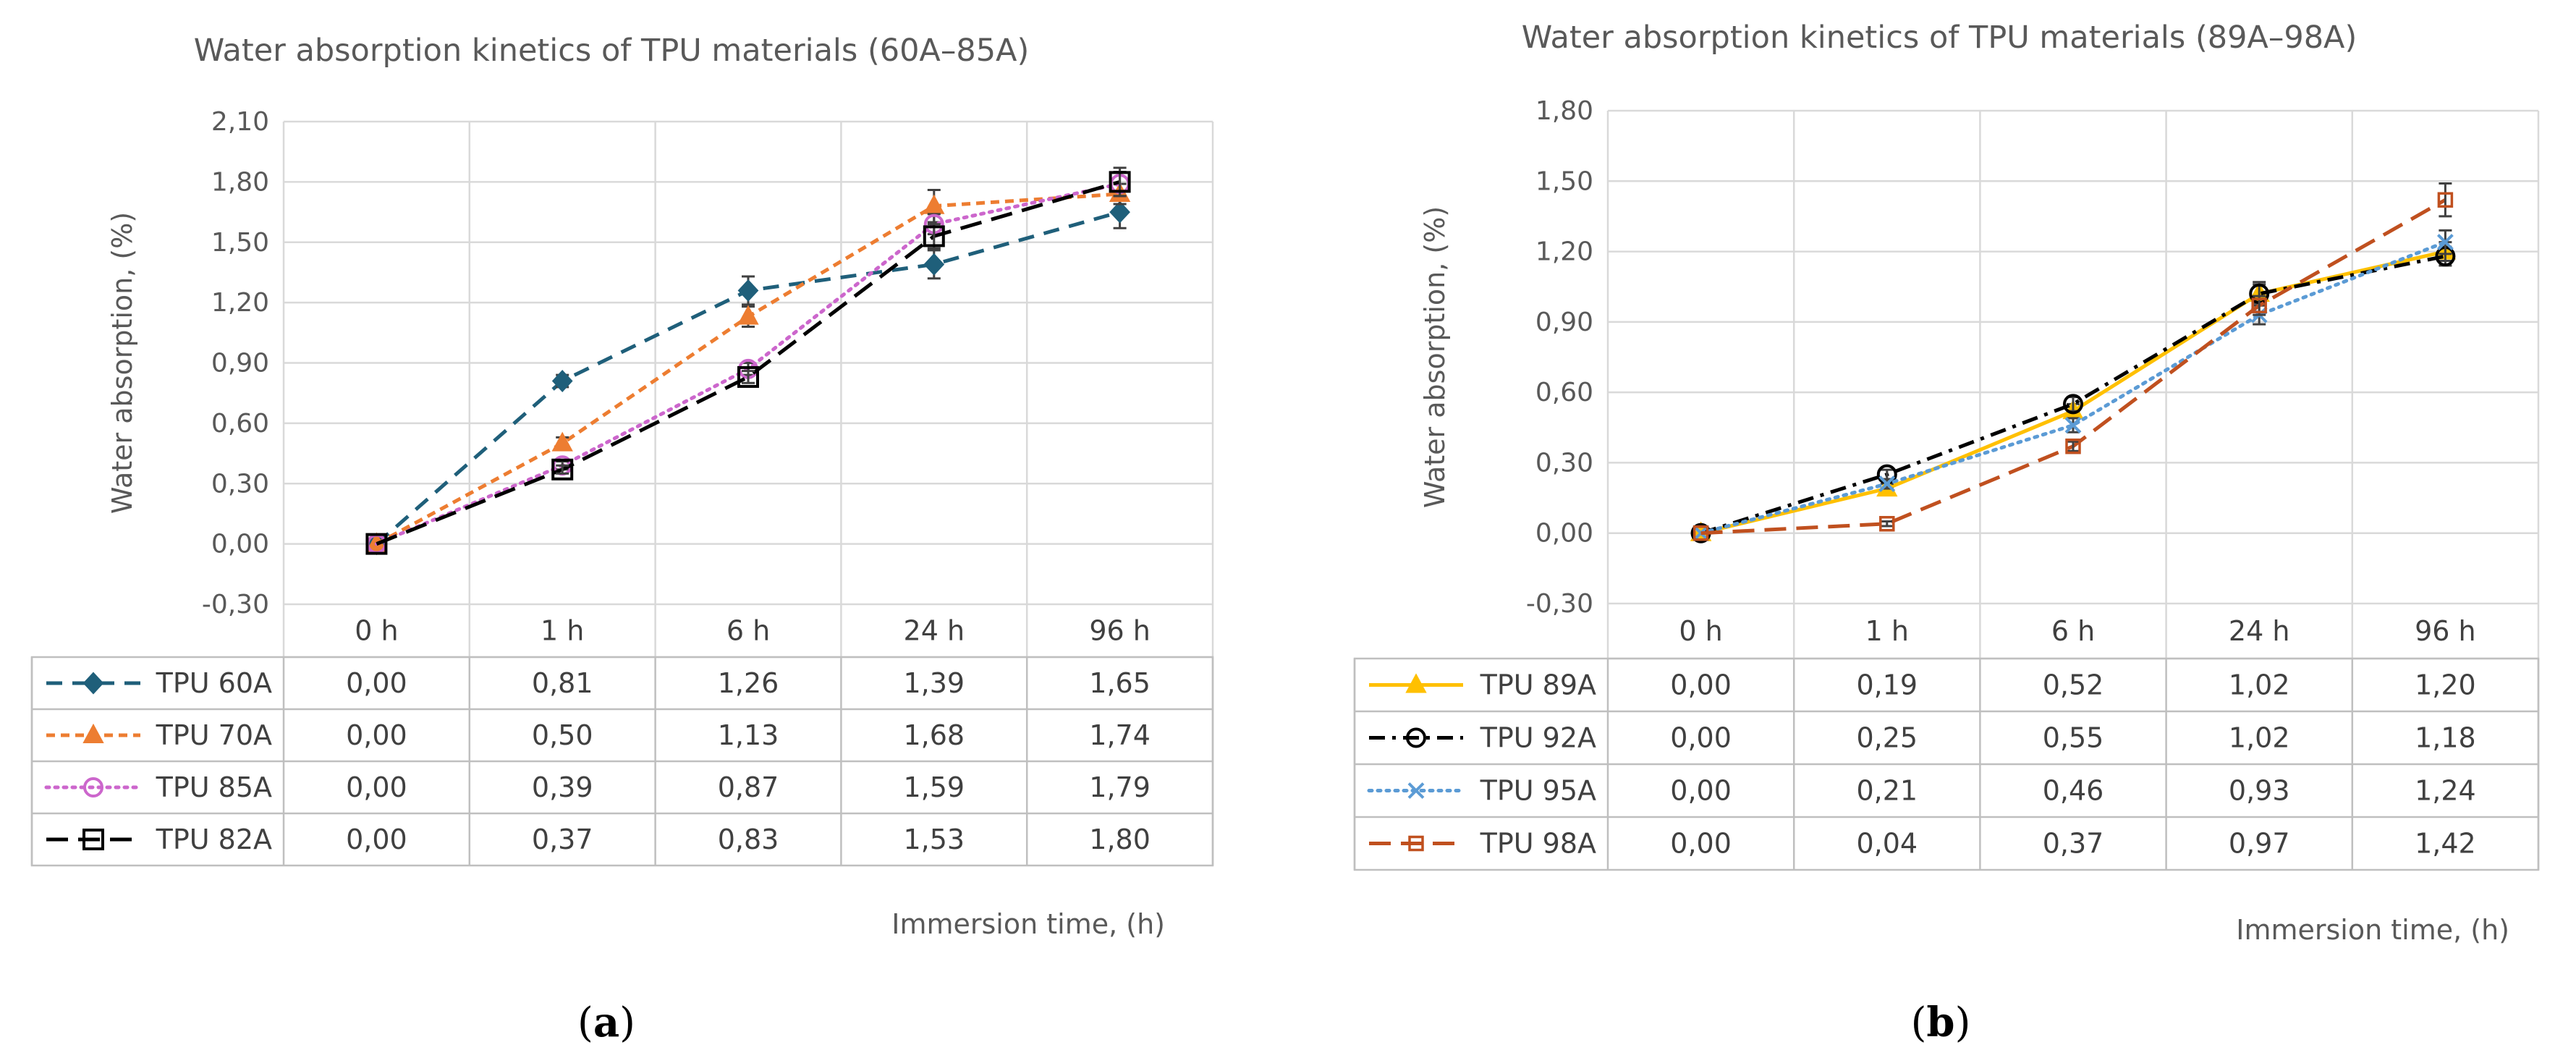 This screenshot has width=2576, height=1058. Describe the element at coordinates (1120, 631) in the screenshot. I see `x-category-label: 96 h` at that location.